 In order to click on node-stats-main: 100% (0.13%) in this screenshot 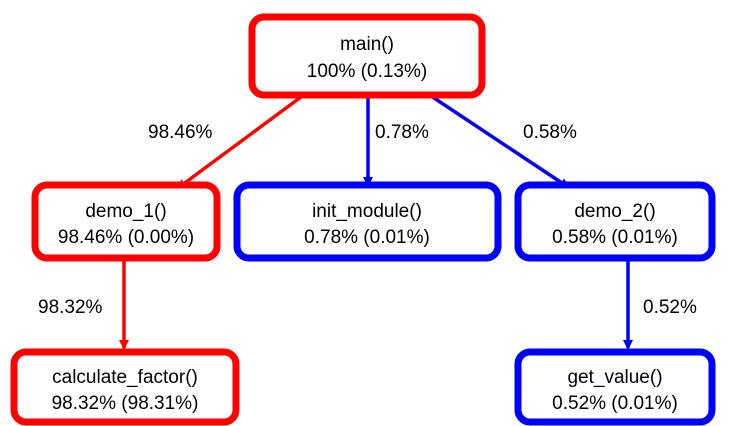, I will do `click(367, 71)`.